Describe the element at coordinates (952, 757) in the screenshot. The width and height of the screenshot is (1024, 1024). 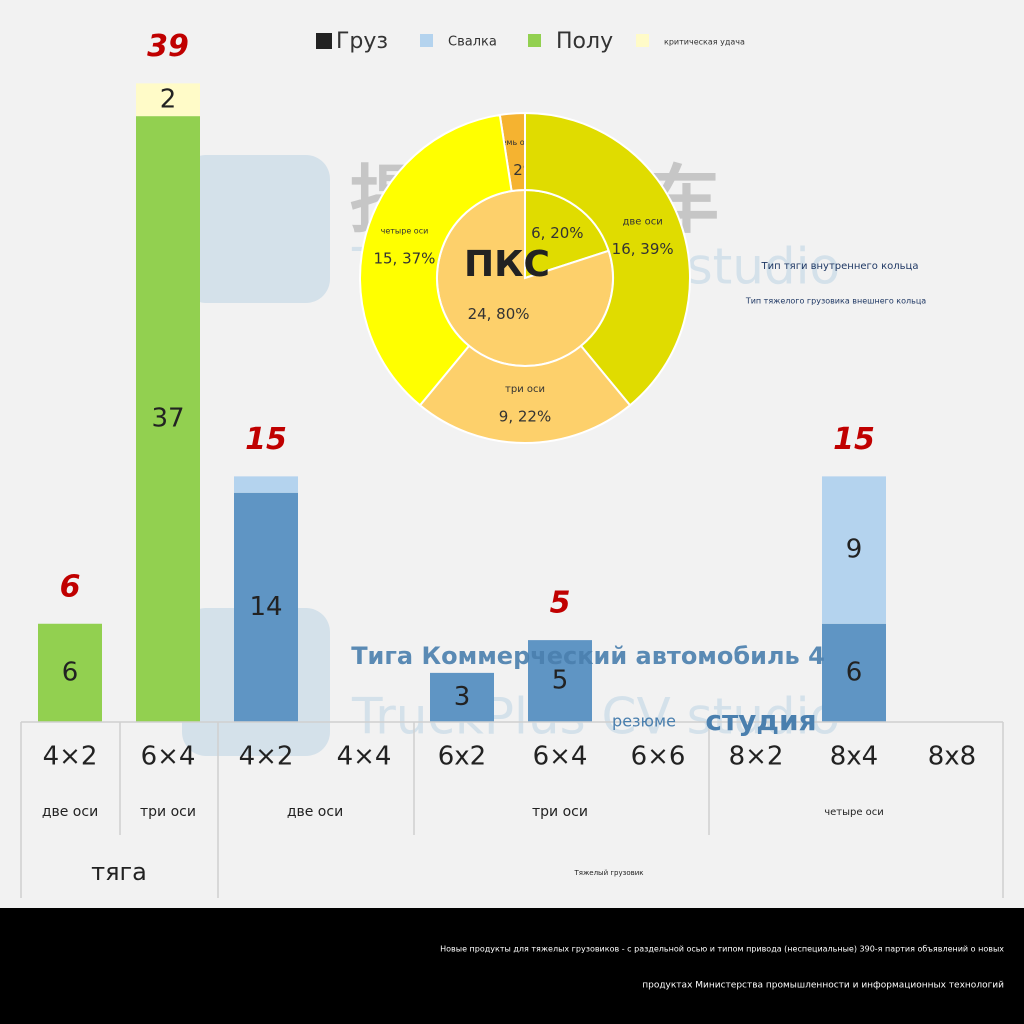
I see `x-tick-label: 8x8` at that location.